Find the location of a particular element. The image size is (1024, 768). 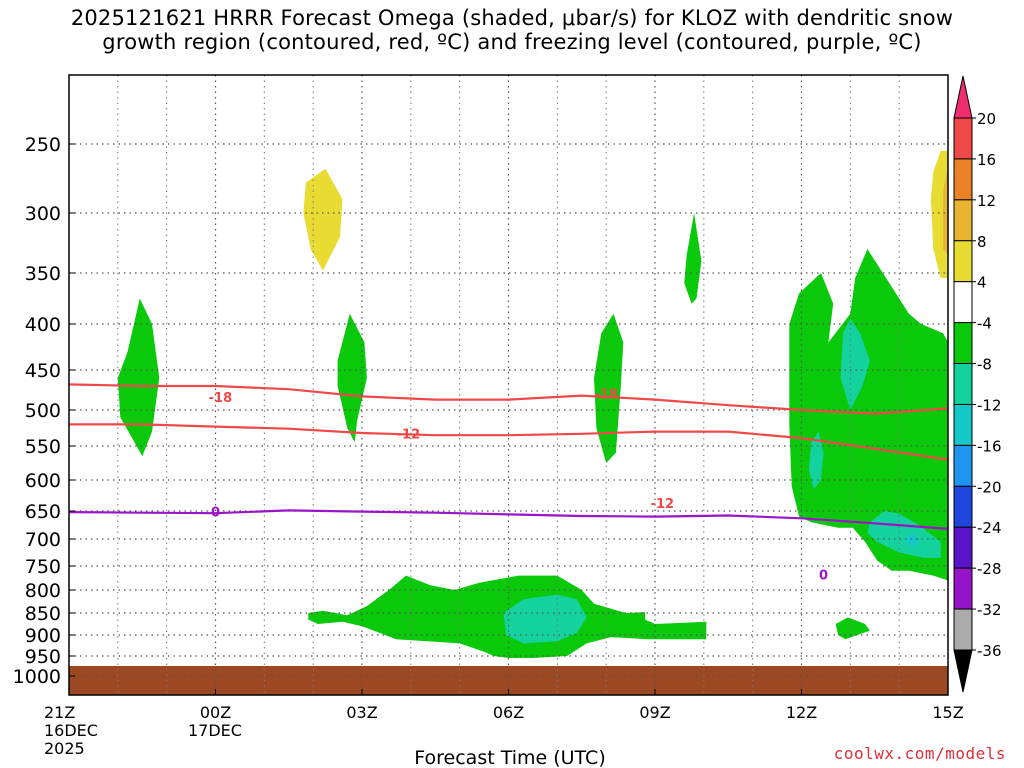

omega-region--8-1 is located at coordinates (855, 364).